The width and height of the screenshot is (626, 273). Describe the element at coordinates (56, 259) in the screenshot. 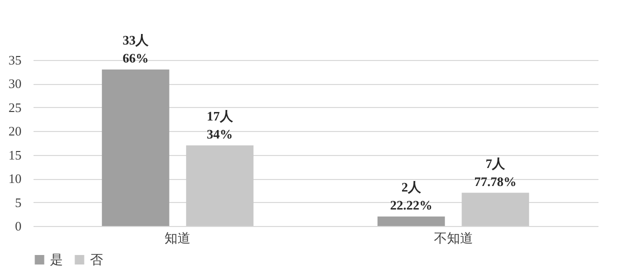

I see `legend-label: 是` at that location.